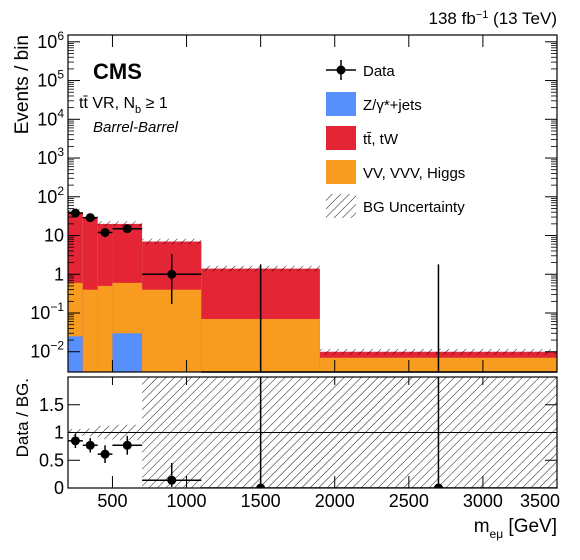 The width and height of the screenshot is (580, 560). What do you see at coordinates (341, 70) in the screenshot?
I see `legend-marker` at bounding box center [341, 70].